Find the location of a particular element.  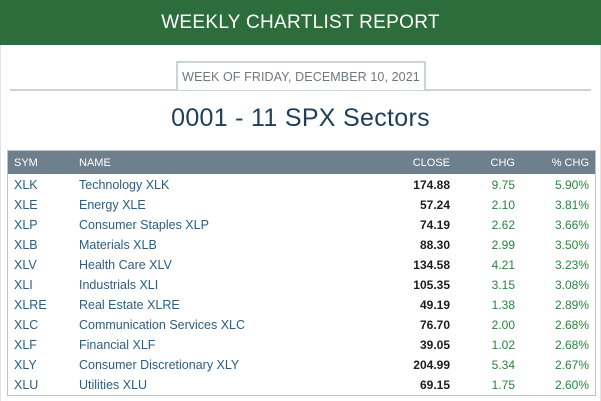

table-row: XLF Financial XLF 39.05 1.02 2.68% is located at coordinates (301, 345).